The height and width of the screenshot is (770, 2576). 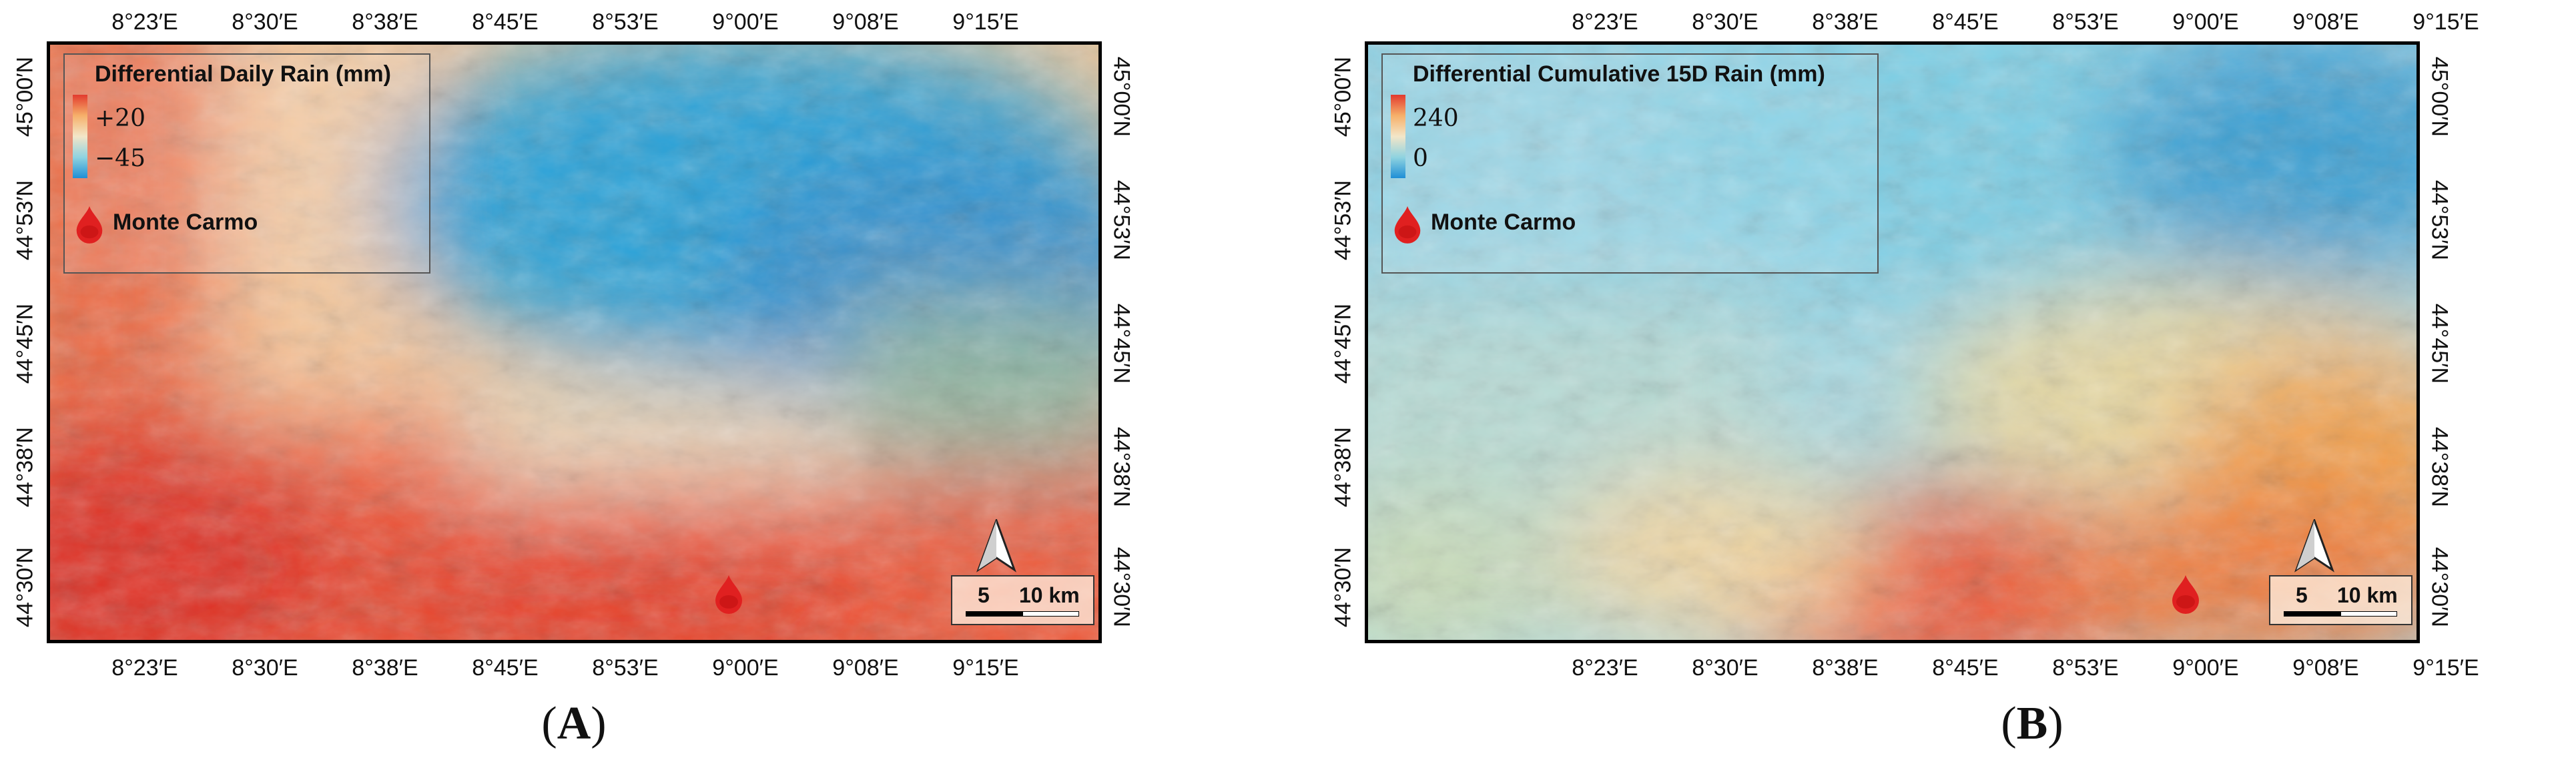 What do you see at coordinates (243, 74) in the screenshot?
I see `legend-title: Differential Daily Rain (mm)` at bounding box center [243, 74].